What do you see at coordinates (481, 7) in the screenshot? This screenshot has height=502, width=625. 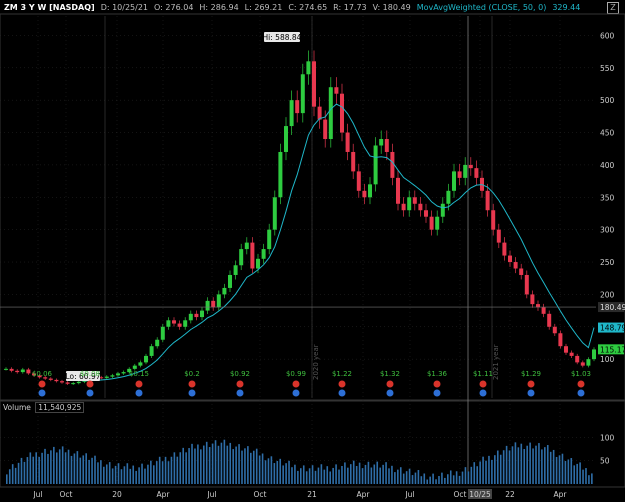 I see `ma-study-label: MovAvgWeighted (CLOSE, 50, 0)` at bounding box center [481, 7].